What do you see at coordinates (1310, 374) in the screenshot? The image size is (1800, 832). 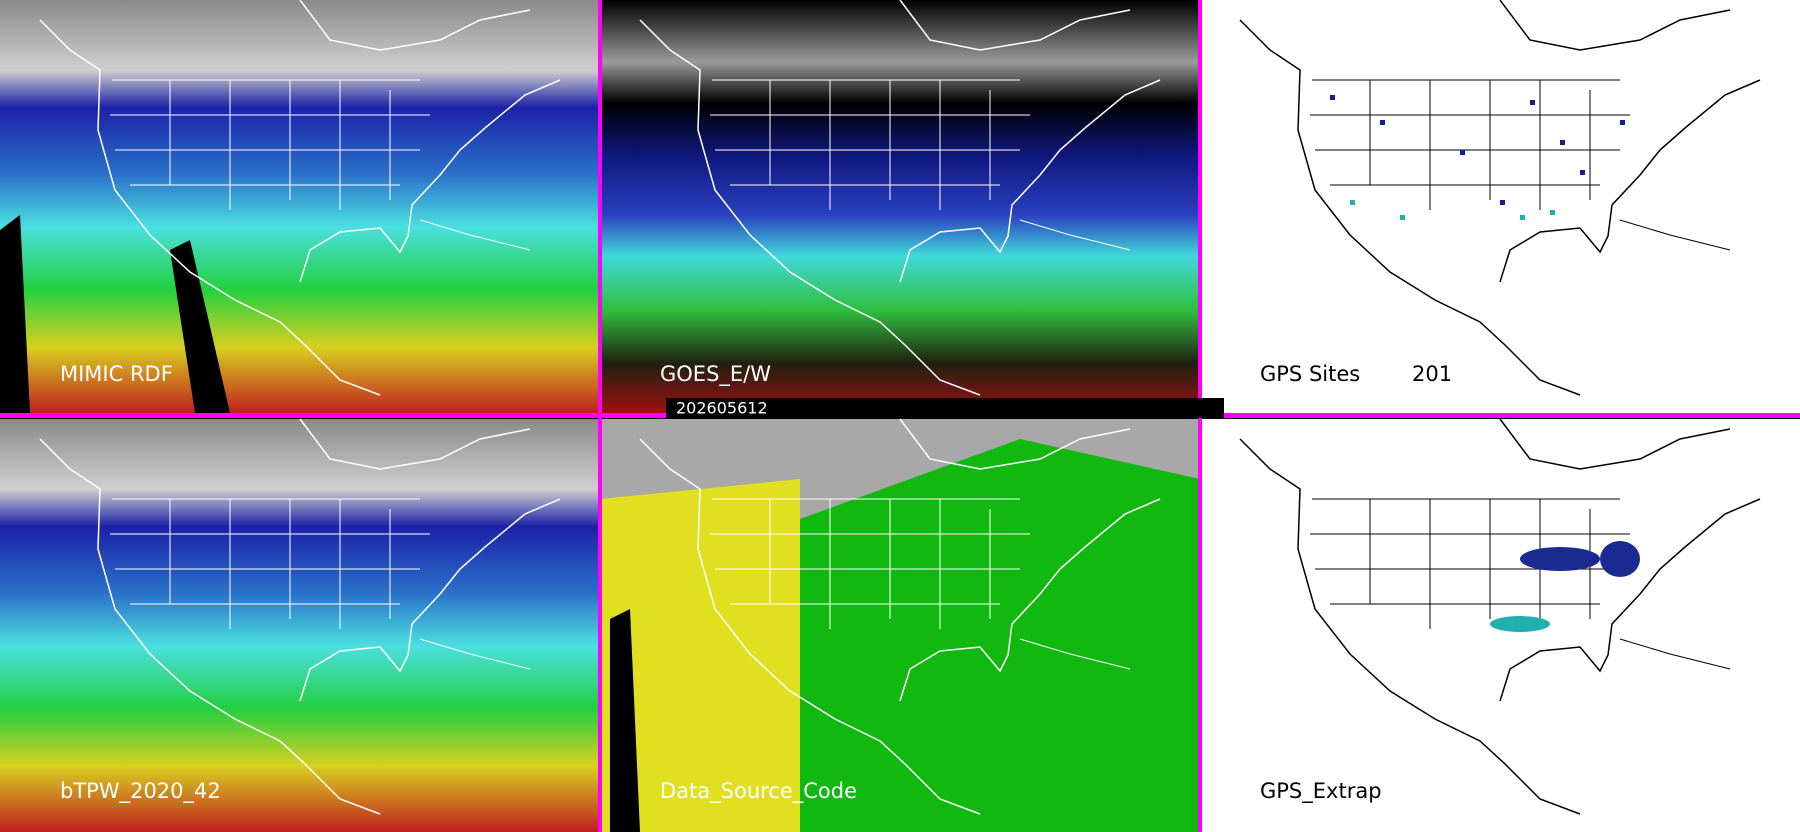 I see `panel-label: GPS Sites` at bounding box center [1310, 374].